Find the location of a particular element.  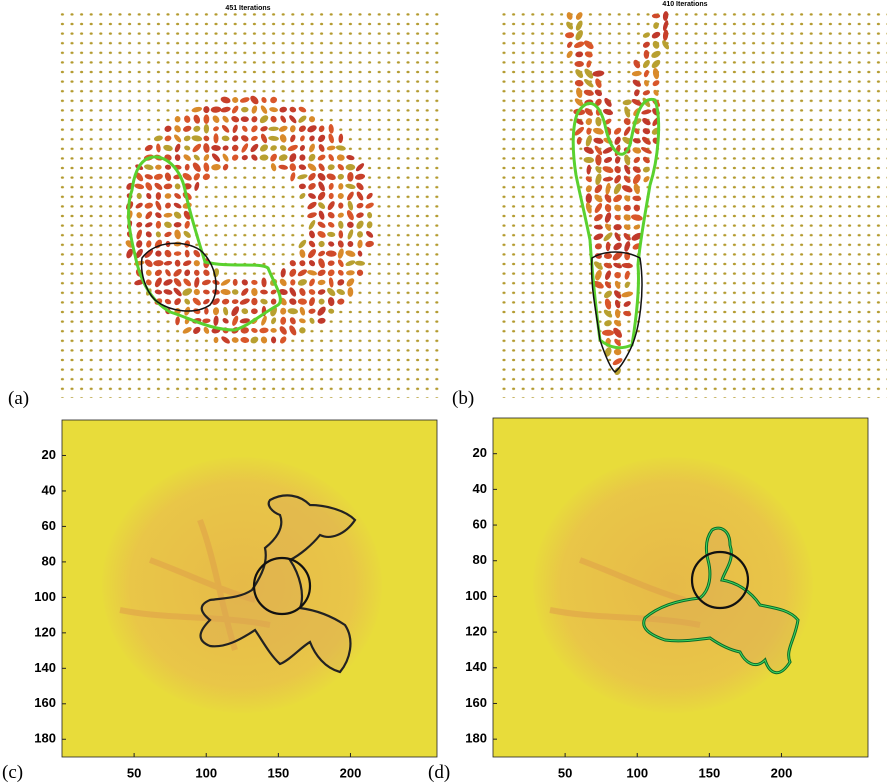

x-tick-label: 150 is located at coordinates (278, 772).